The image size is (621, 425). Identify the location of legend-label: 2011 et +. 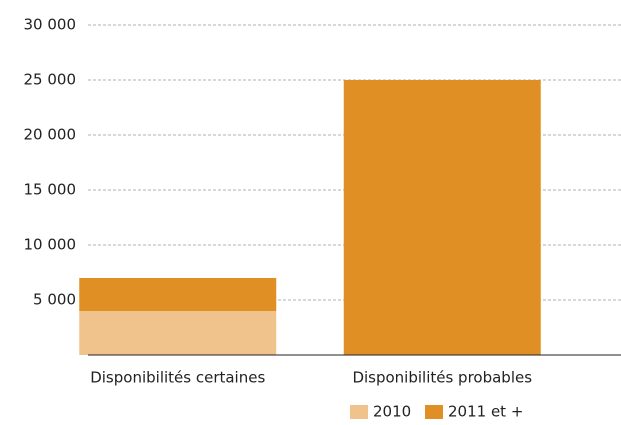
(485, 412).